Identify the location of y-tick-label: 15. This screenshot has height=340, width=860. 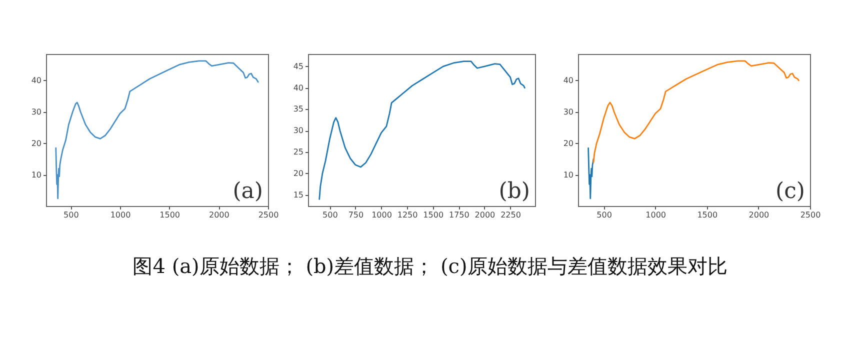
(298, 195).